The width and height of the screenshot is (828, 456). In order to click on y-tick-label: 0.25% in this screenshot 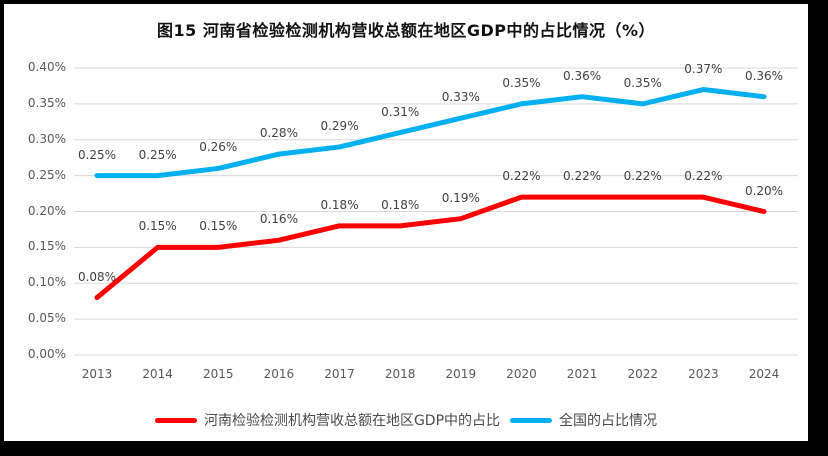, I will do `click(46, 174)`.